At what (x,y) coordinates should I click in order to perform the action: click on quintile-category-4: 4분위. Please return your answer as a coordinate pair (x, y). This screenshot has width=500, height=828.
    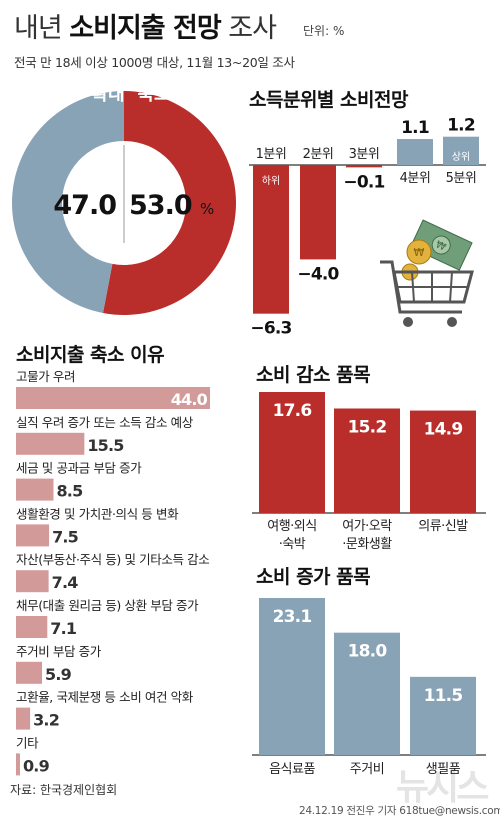
    Looking at the image, I should click on (415, 178).